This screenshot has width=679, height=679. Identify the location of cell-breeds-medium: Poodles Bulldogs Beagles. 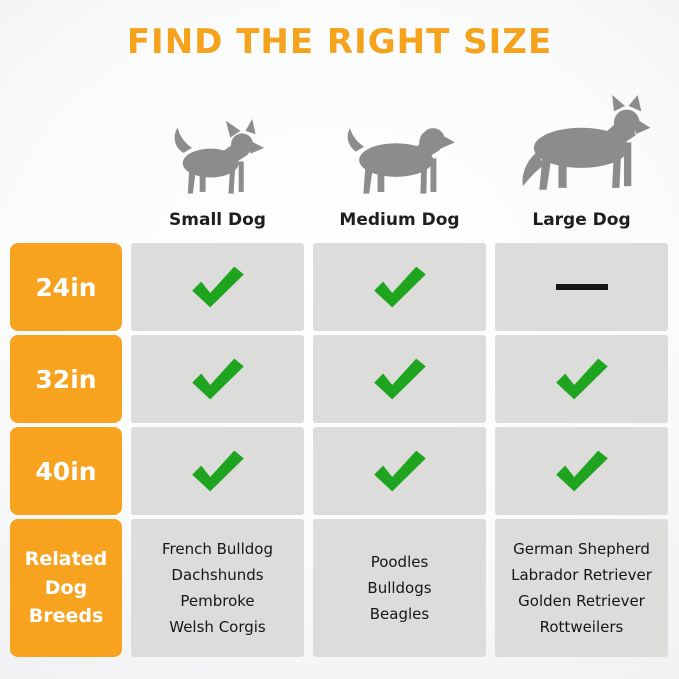
(399, 588).